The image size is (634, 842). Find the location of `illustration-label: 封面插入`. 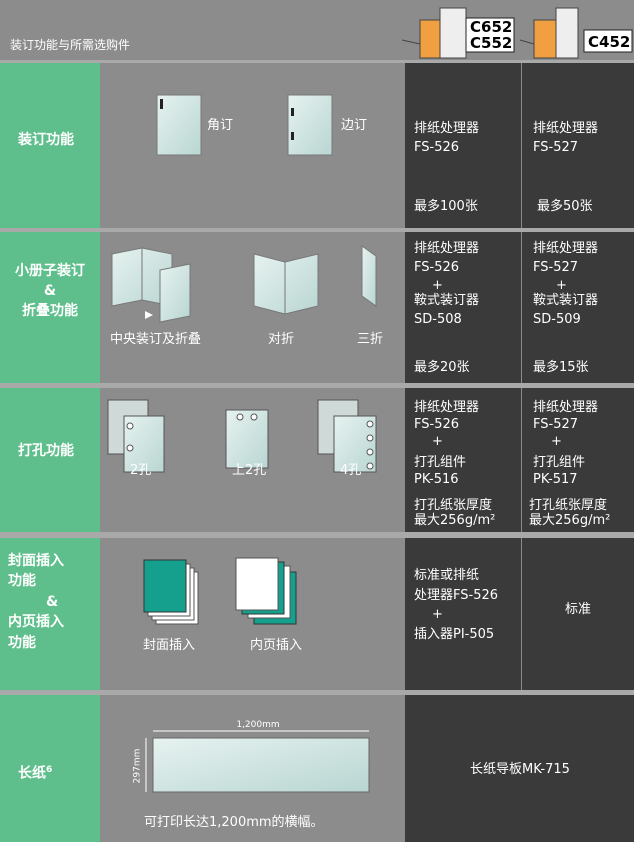

illustration-label: 封面插入 is located at coordinates (169, 645).